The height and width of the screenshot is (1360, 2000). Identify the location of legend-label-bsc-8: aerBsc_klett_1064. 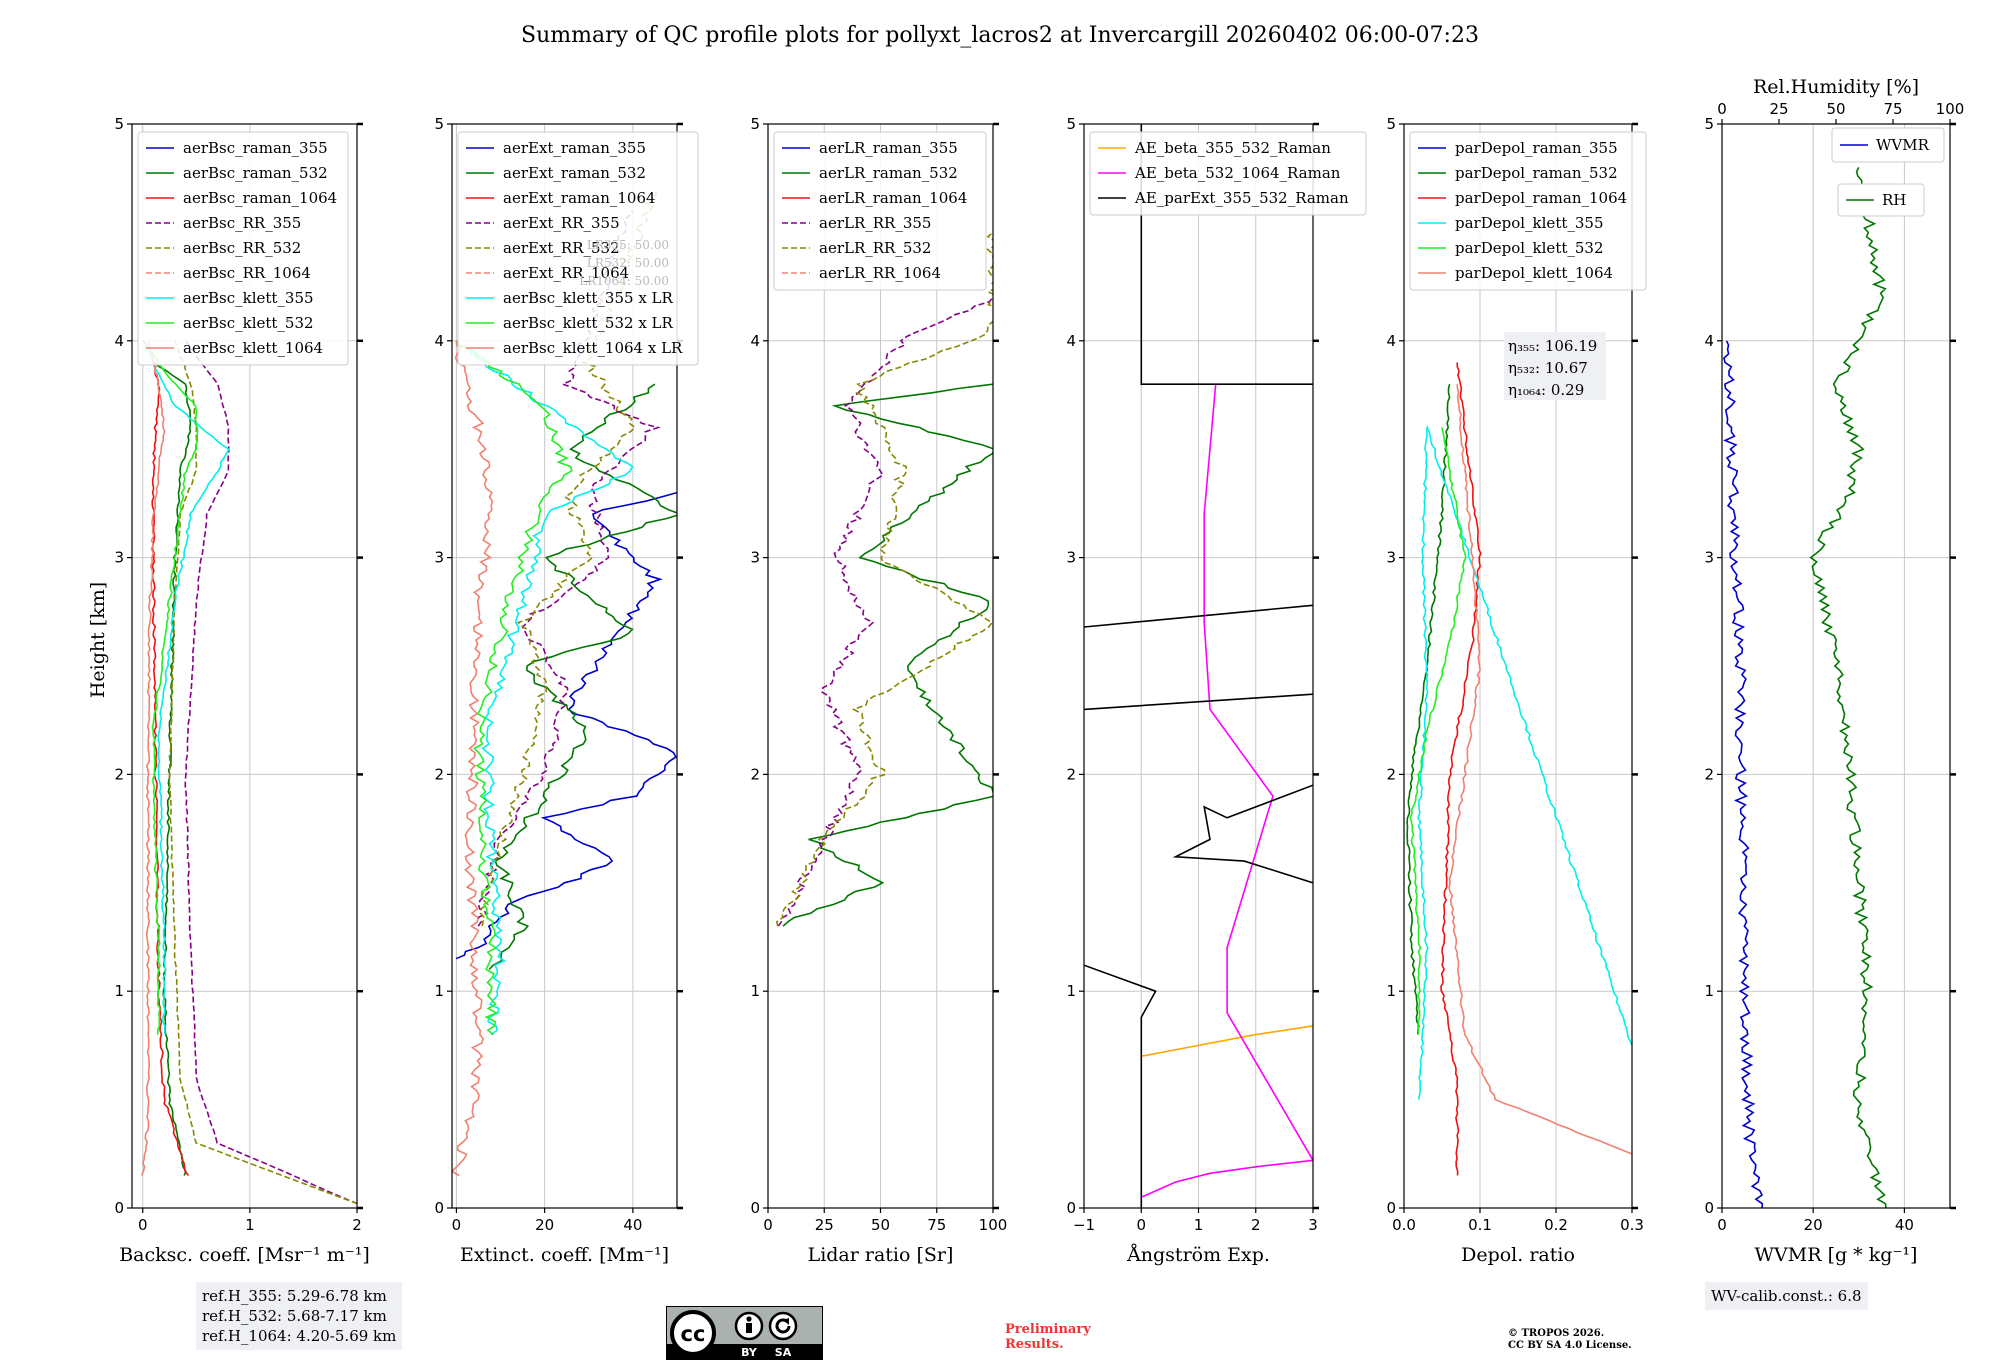
(253, 348).